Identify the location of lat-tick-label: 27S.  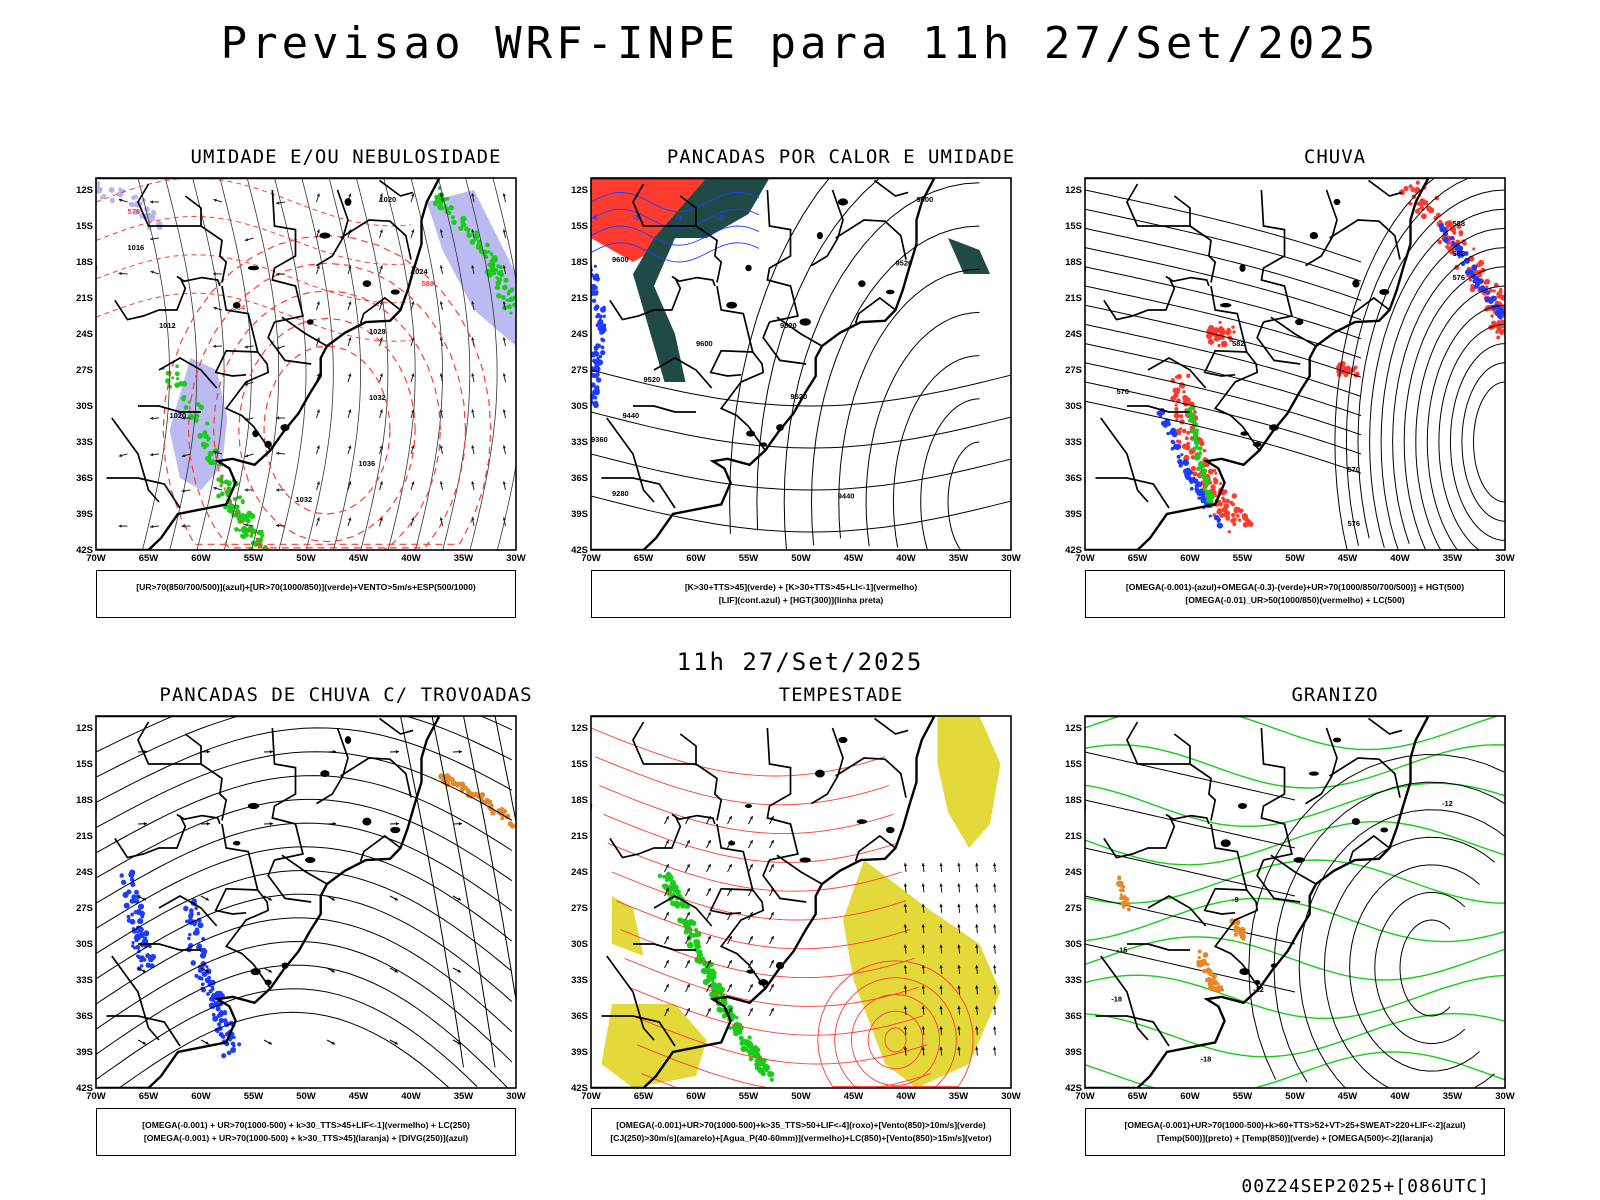
(579, 370).